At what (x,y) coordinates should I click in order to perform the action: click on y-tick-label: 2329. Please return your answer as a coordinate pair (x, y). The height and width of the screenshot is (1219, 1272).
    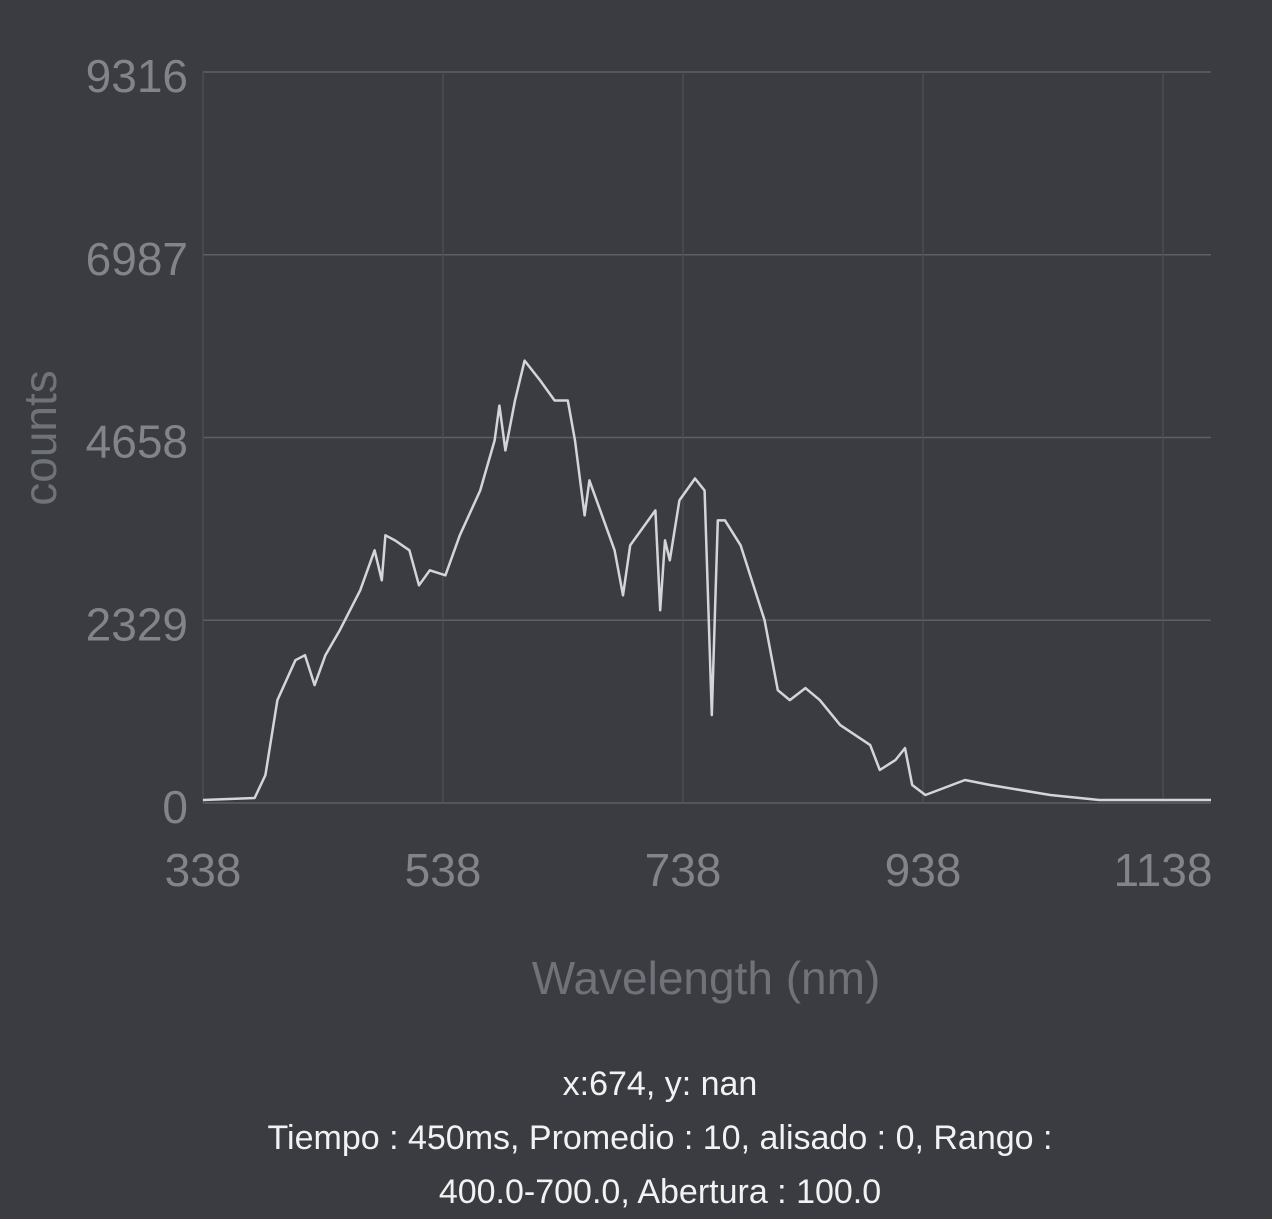
    Looking at the image, I should click on (137, 624).